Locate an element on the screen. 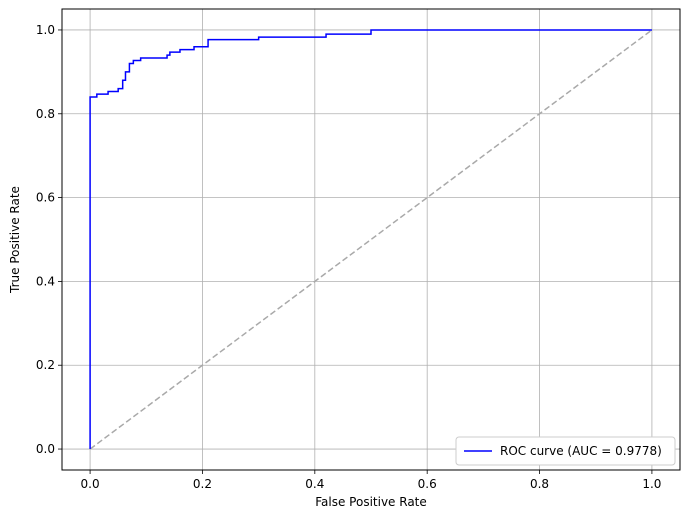 The height and width of the screenshot is (525, 691). x-tick-label: 0.0 is located at coordinates (90, 484).